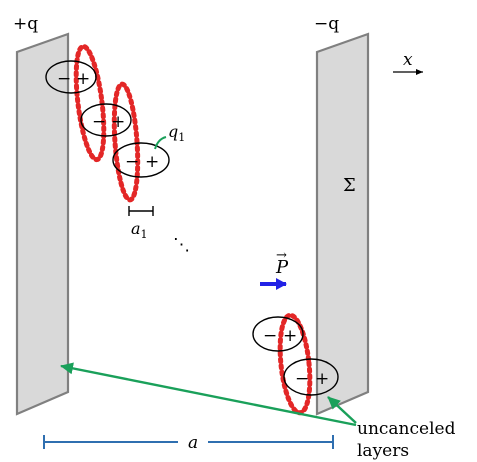 This screenshot has width=477, height=462. I want to click on distance-bar, so click(188, 442).